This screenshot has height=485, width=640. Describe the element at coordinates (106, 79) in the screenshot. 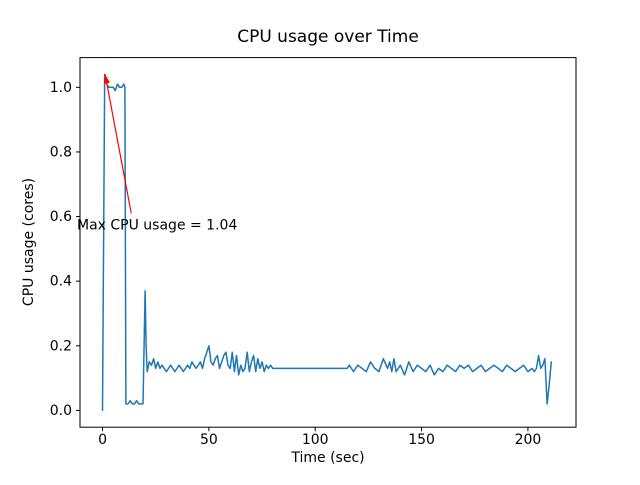

I see `annotation-arrowhead-icon` at that location.